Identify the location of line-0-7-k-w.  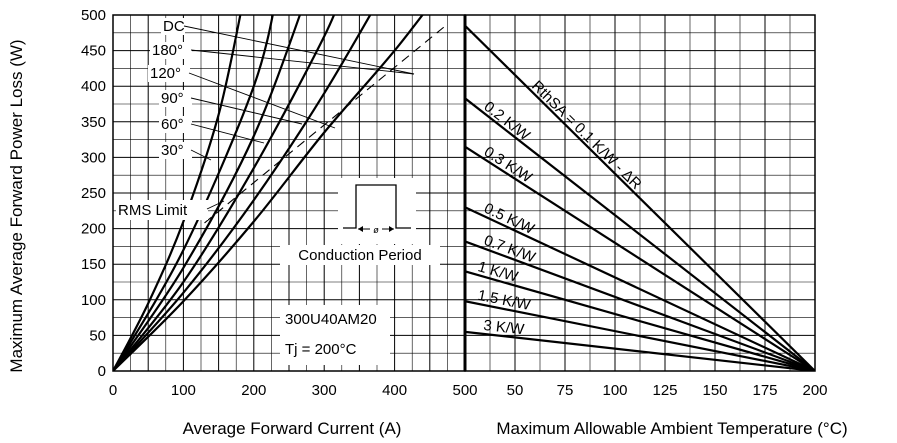
(640, 305).